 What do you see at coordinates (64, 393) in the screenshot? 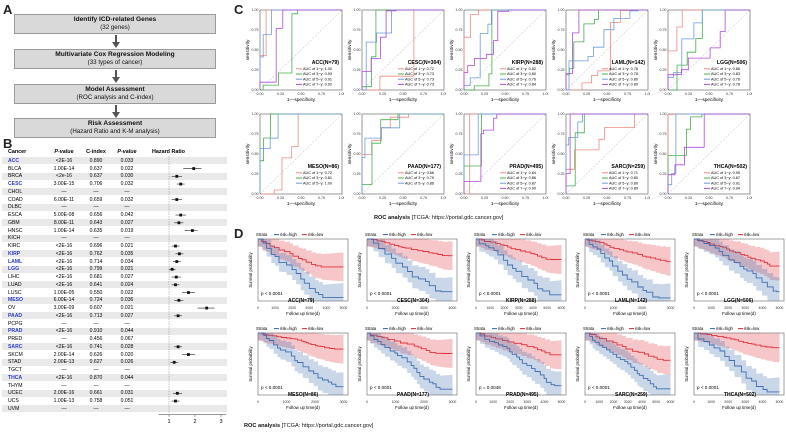
I see `cell-pvalue-1: 2.00E-16` at bounding box center [64, 393].